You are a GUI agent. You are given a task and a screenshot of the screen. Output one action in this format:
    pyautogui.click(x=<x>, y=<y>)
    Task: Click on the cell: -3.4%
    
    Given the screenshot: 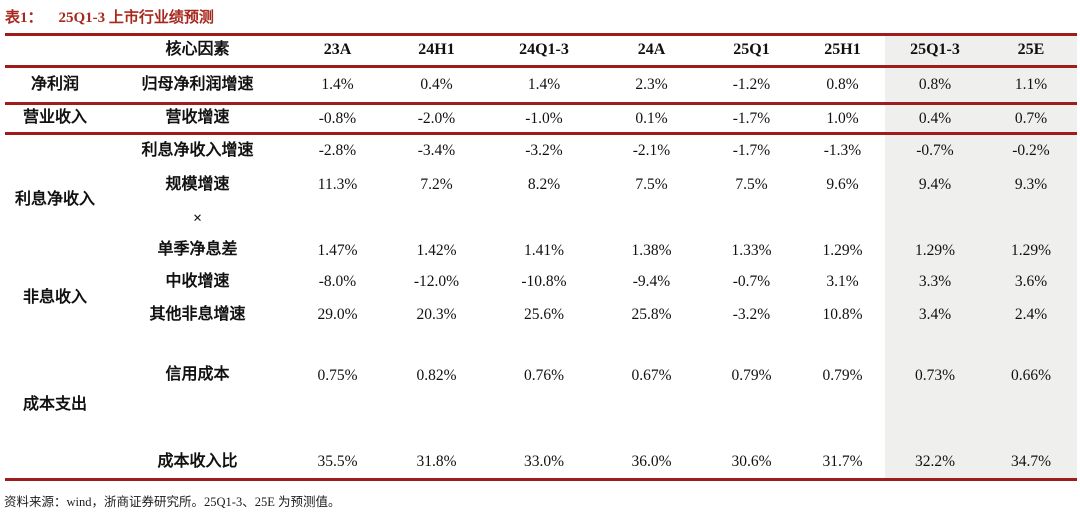 What is the action you would take?
    pyautogui.click(x=436, y=151)
    